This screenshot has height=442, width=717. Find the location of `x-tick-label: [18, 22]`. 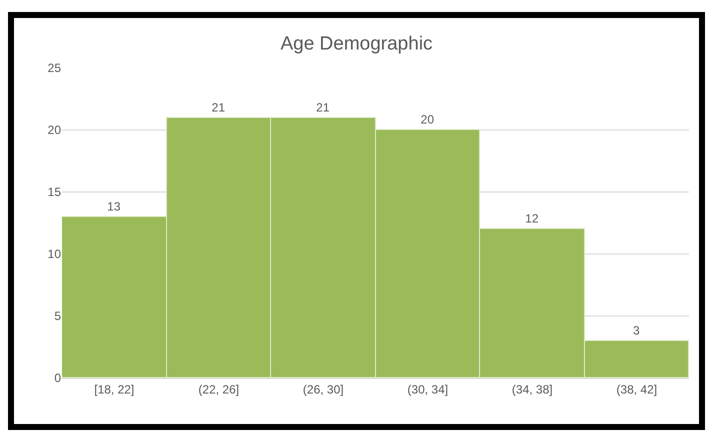

x-tick-label: [18, 22] is located at coordinates (114, 389).